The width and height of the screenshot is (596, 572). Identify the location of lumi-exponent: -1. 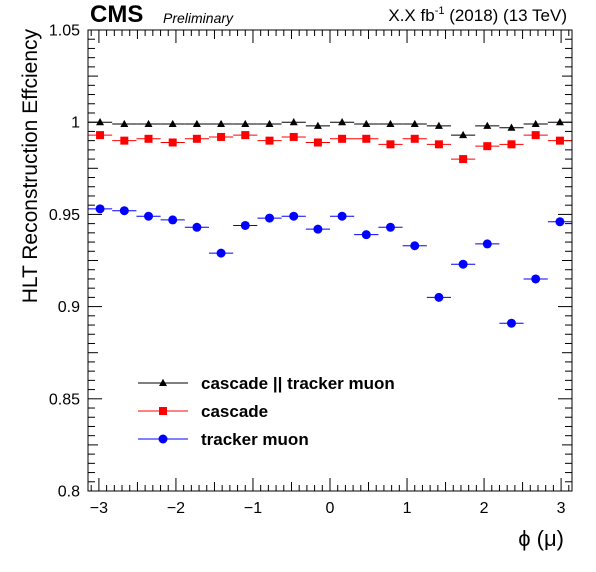
(440, 11).